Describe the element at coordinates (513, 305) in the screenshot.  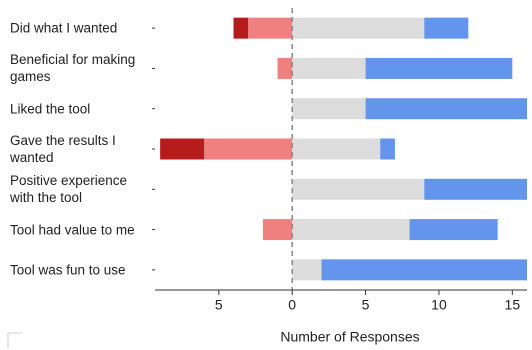
I see `x-tick-label: 15` at that location.